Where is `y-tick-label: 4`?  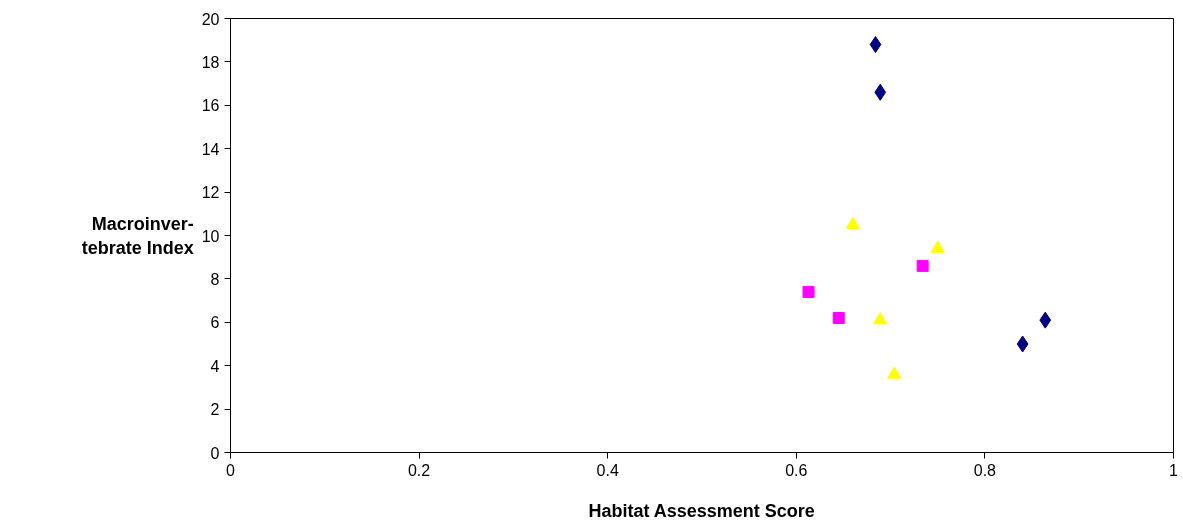 y-tick-label: 4 is located at coordinates (215, 366).